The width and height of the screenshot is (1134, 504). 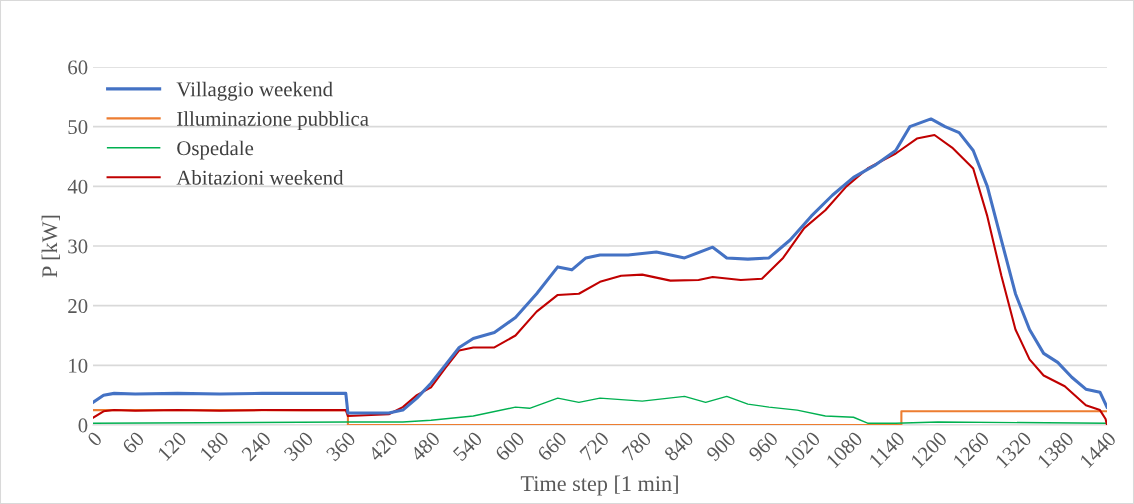 What do you see at coordinates (721, 446) in the screenshot?
I see `x-tick-label: 900` at bounding box center [721, 446].